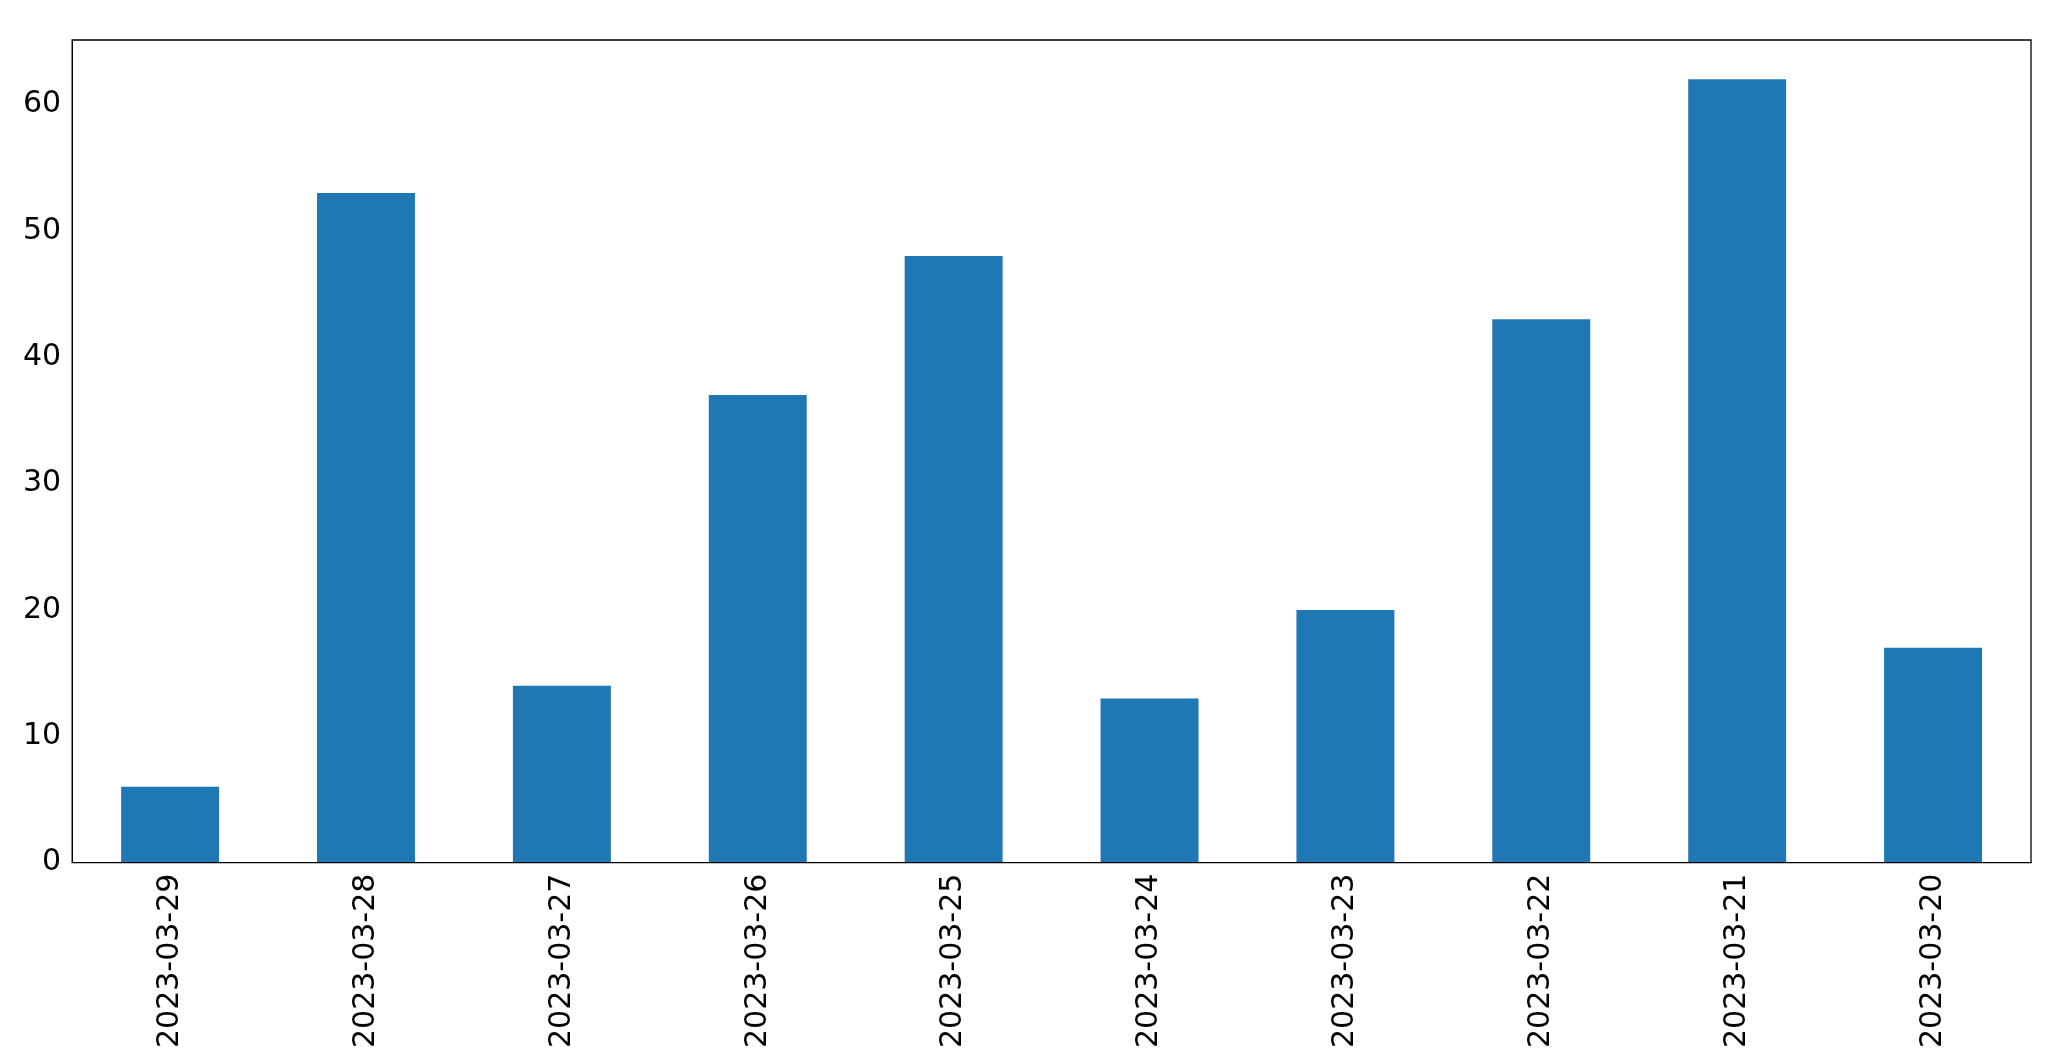 This screenshot has height=1061, width=2071. Describe the element at coordinates (1147, 961) in the screenshot. I see `x-tick-label: 2023-03-24` at that location.